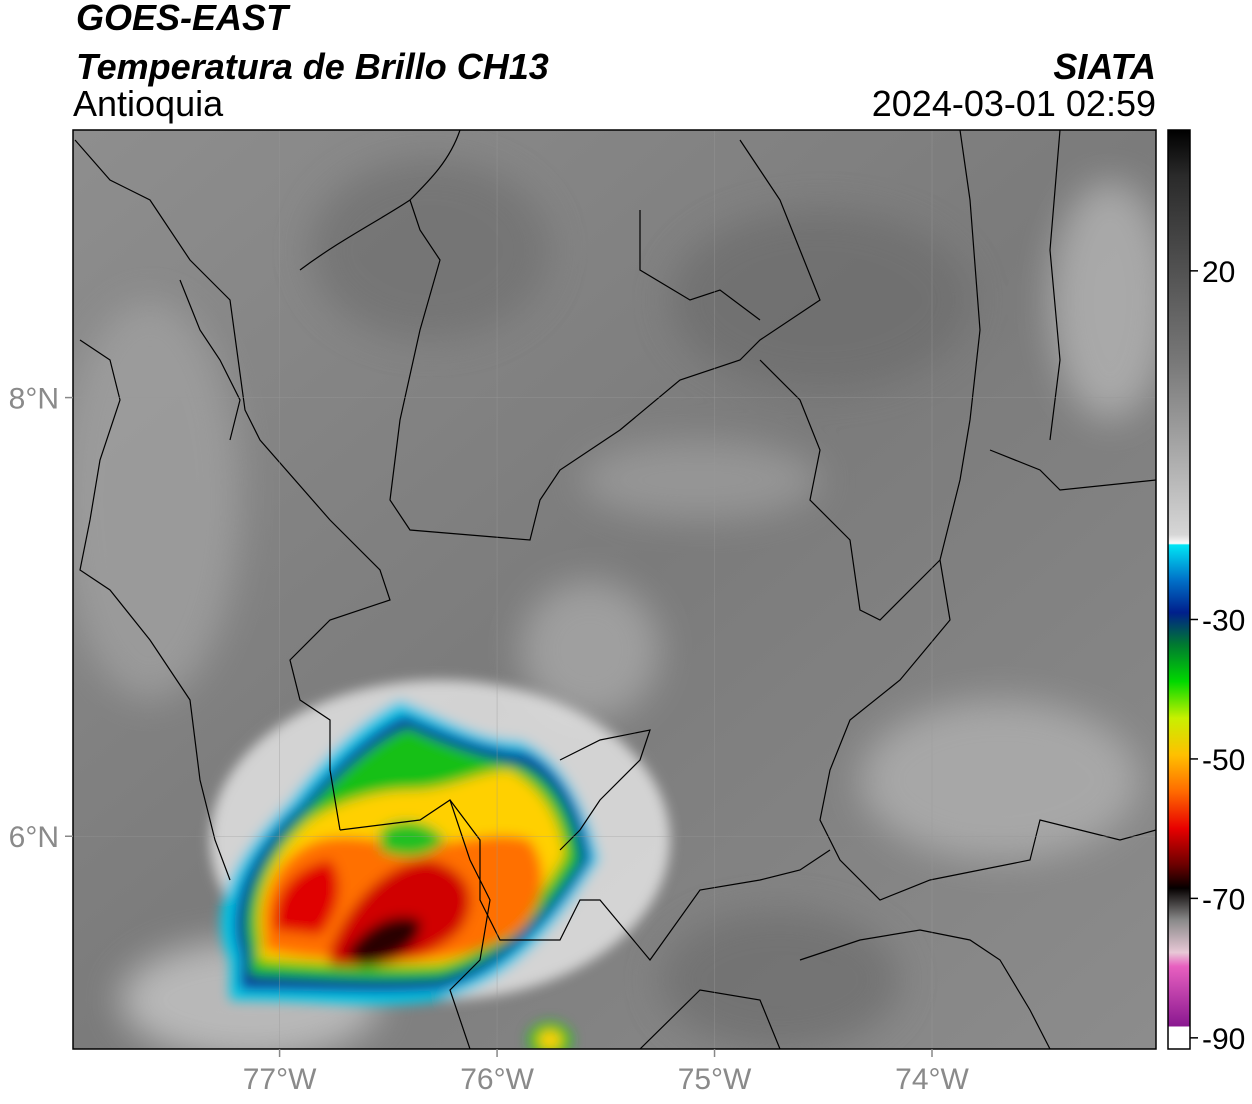  What do you see at coordinates (34, 837) in the screenshot?
I see `y-tick-label: 6°N` at bounding box center [34, 837].